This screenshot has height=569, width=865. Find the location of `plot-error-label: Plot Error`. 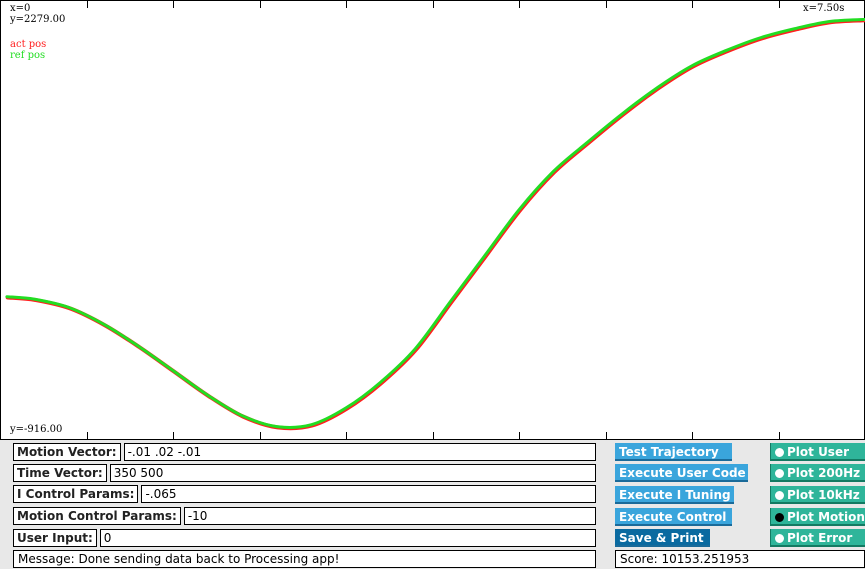

plot-error-label: Plot Error is located at coordinates (820, 538).